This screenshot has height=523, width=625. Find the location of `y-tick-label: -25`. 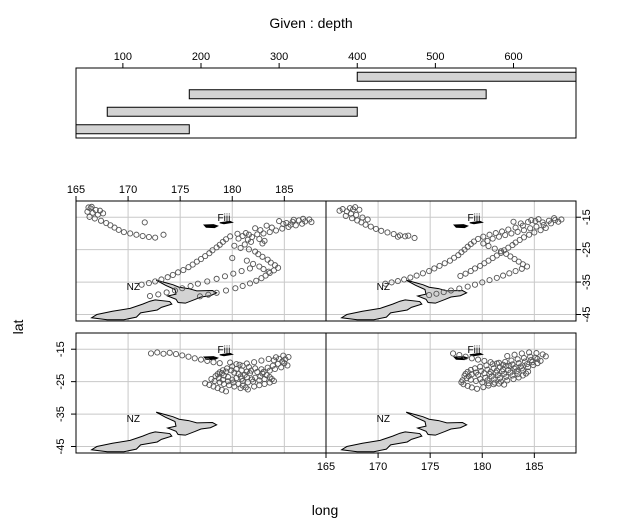

y-tick-label: -25 is located at coordinates (587, 250).